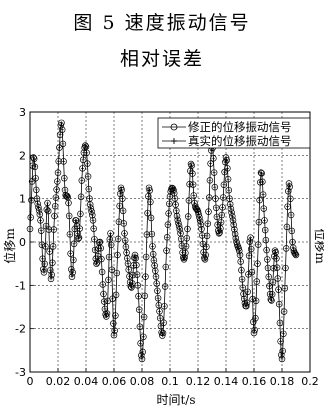  I want to click on legend-box, so click(234, 133).